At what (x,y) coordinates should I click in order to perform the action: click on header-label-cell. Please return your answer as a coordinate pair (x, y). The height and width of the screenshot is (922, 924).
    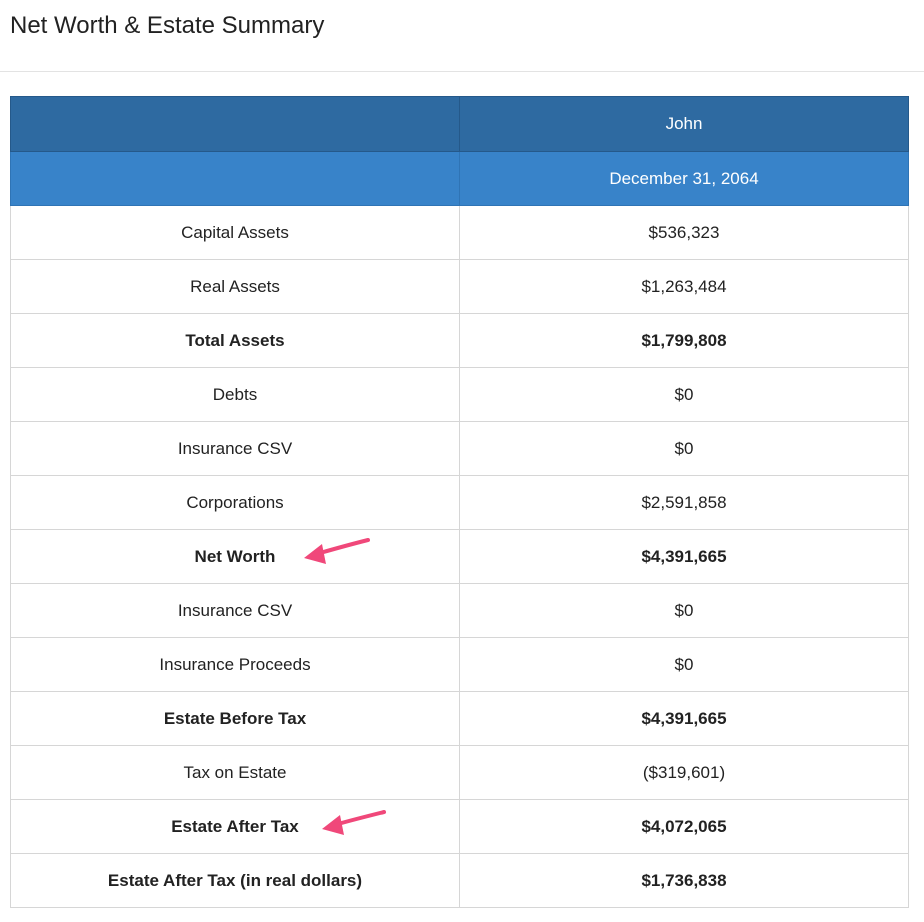
    Looking at the image, I should click on (235, 124).